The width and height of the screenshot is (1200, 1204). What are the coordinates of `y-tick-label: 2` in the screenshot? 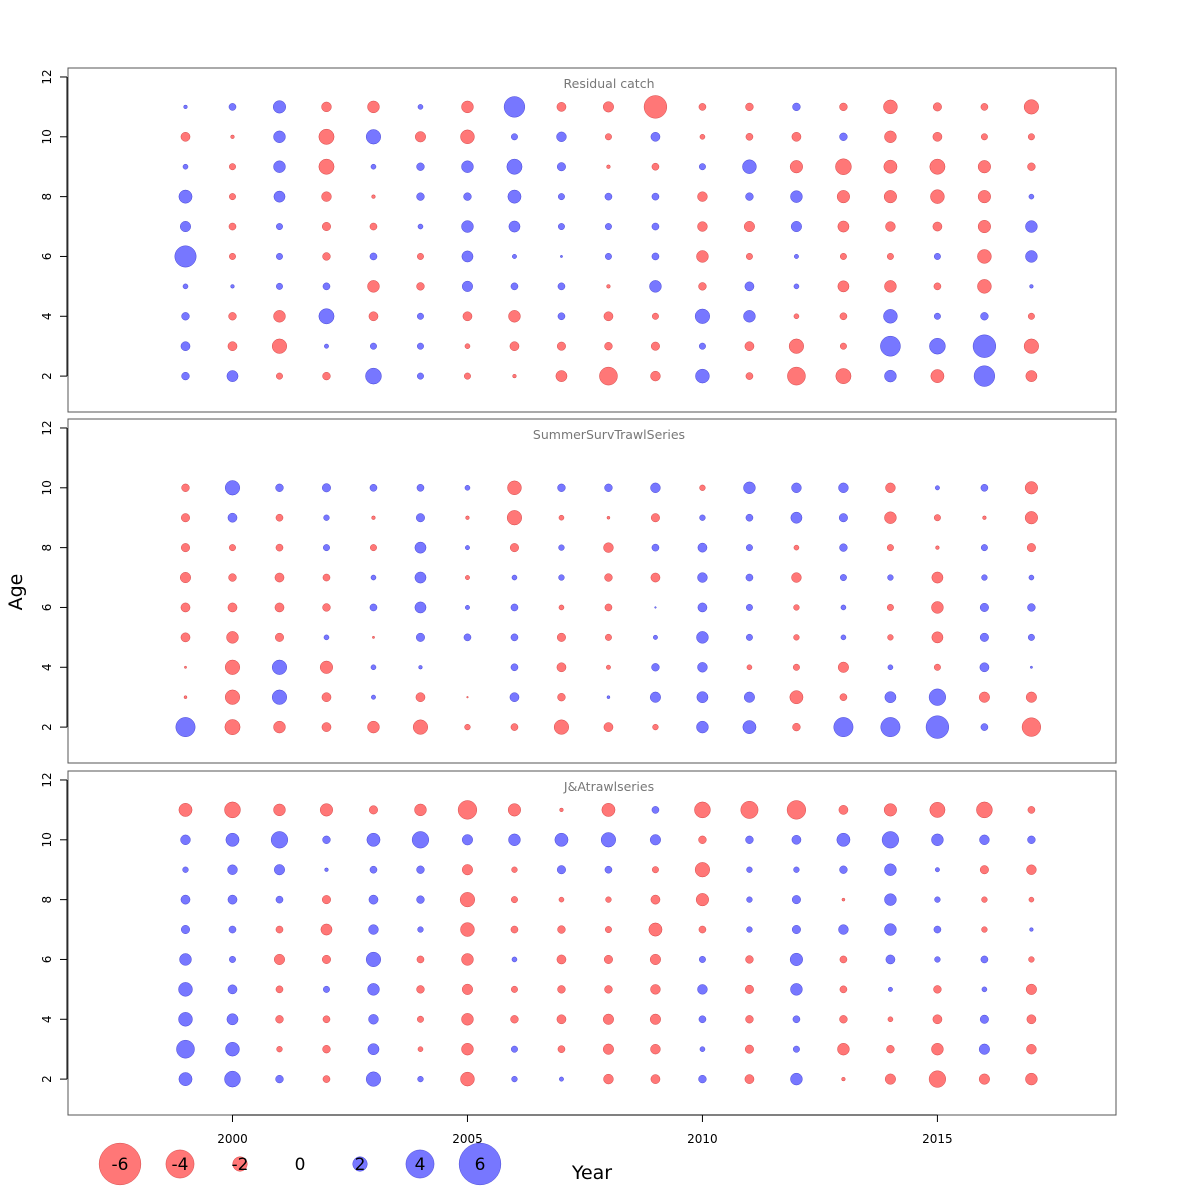 It's located at (47, 1079).